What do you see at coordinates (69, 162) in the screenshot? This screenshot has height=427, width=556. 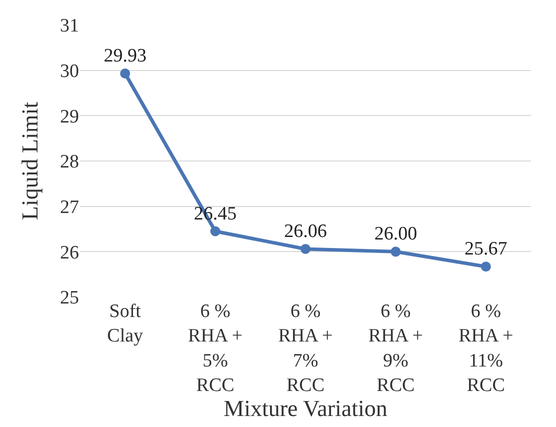 I see `y-tick-label: 28` at bounding box center [69, 162].